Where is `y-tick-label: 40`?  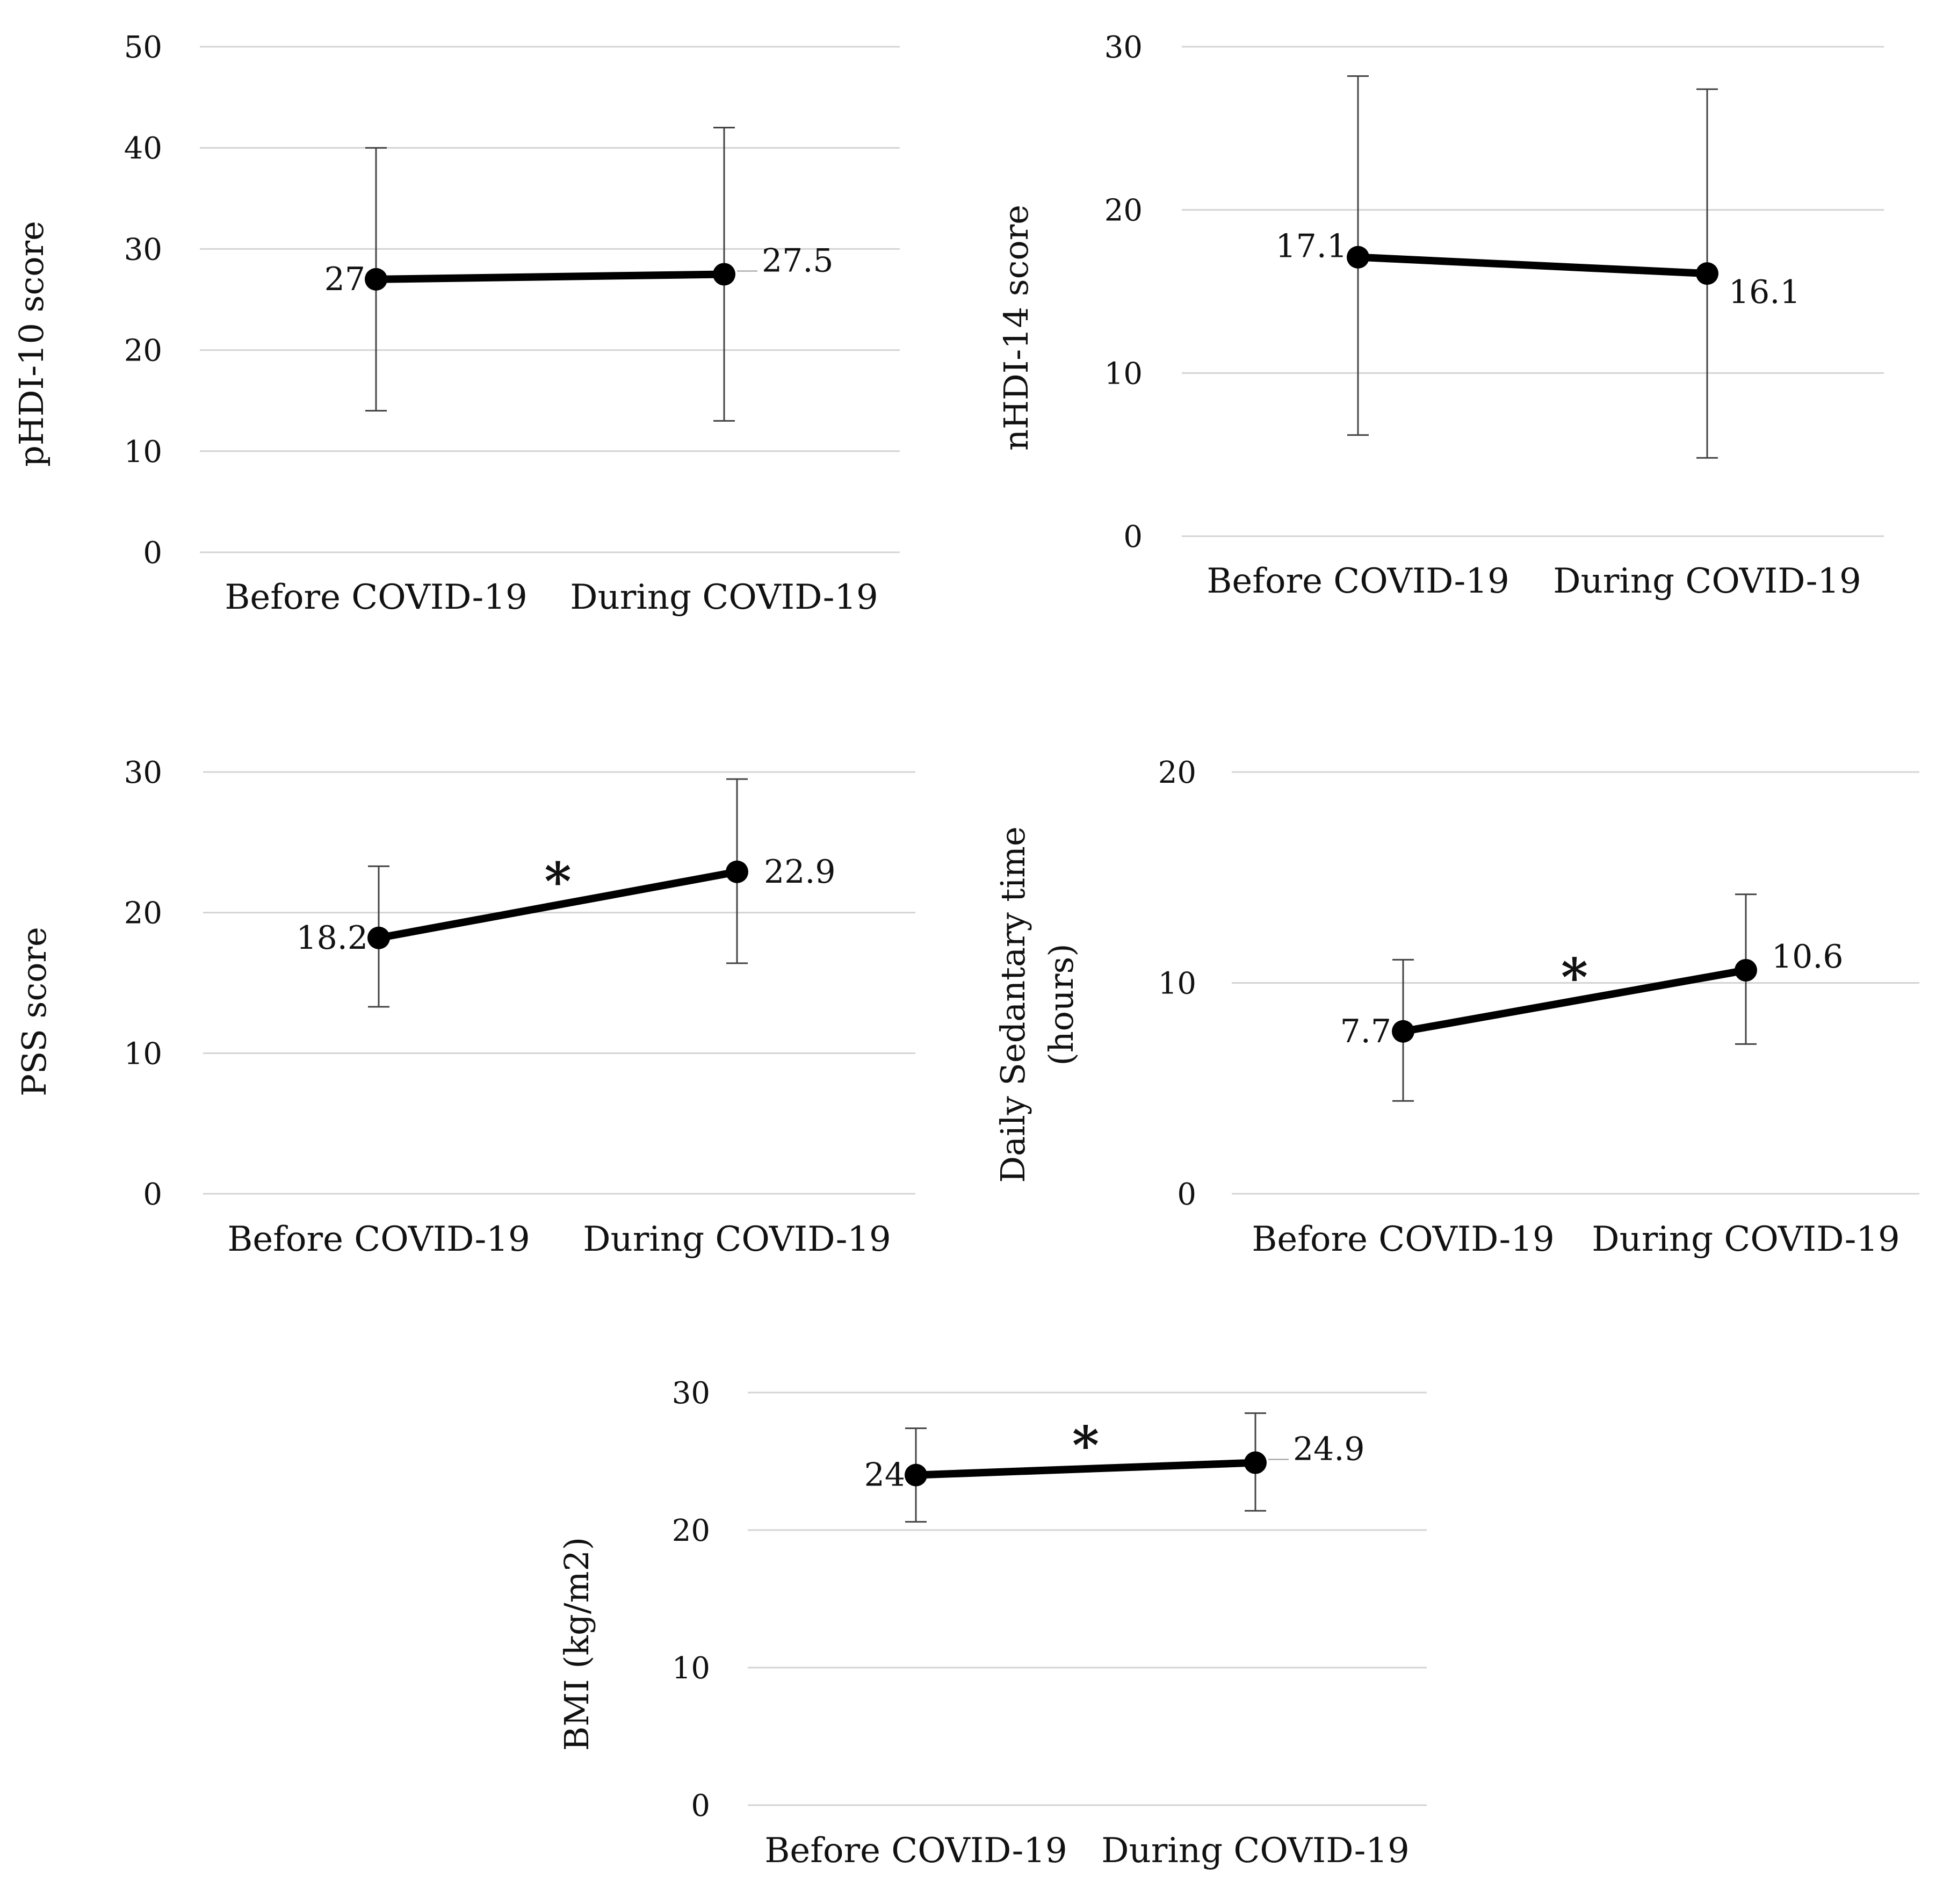 y-tick-label: 40 is located at coordinates (143, 148).